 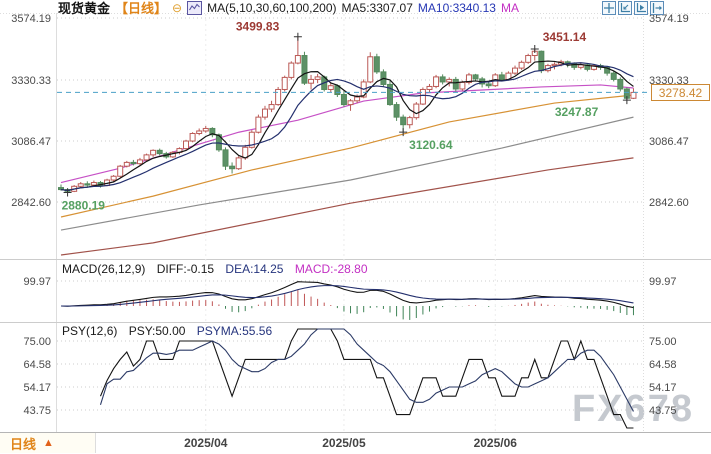 What do you see at coordinates (625, 8) in the screenshot?
I see `zoom-out-icon` at bounding box center [625, 8].